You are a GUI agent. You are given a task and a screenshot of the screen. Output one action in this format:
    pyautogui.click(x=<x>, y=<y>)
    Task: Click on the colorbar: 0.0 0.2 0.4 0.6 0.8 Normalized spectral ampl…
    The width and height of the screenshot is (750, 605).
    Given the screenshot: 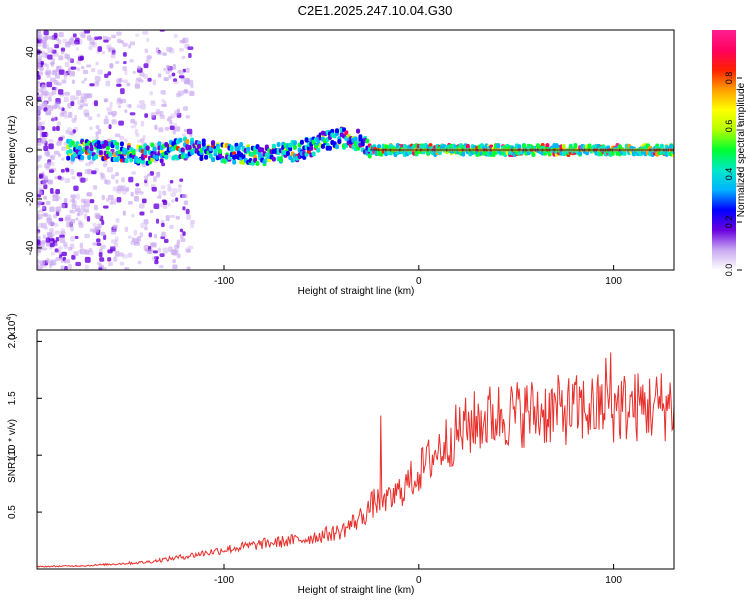 What is the action you would take?
    pyautogui.click(x=729, y=153)
    